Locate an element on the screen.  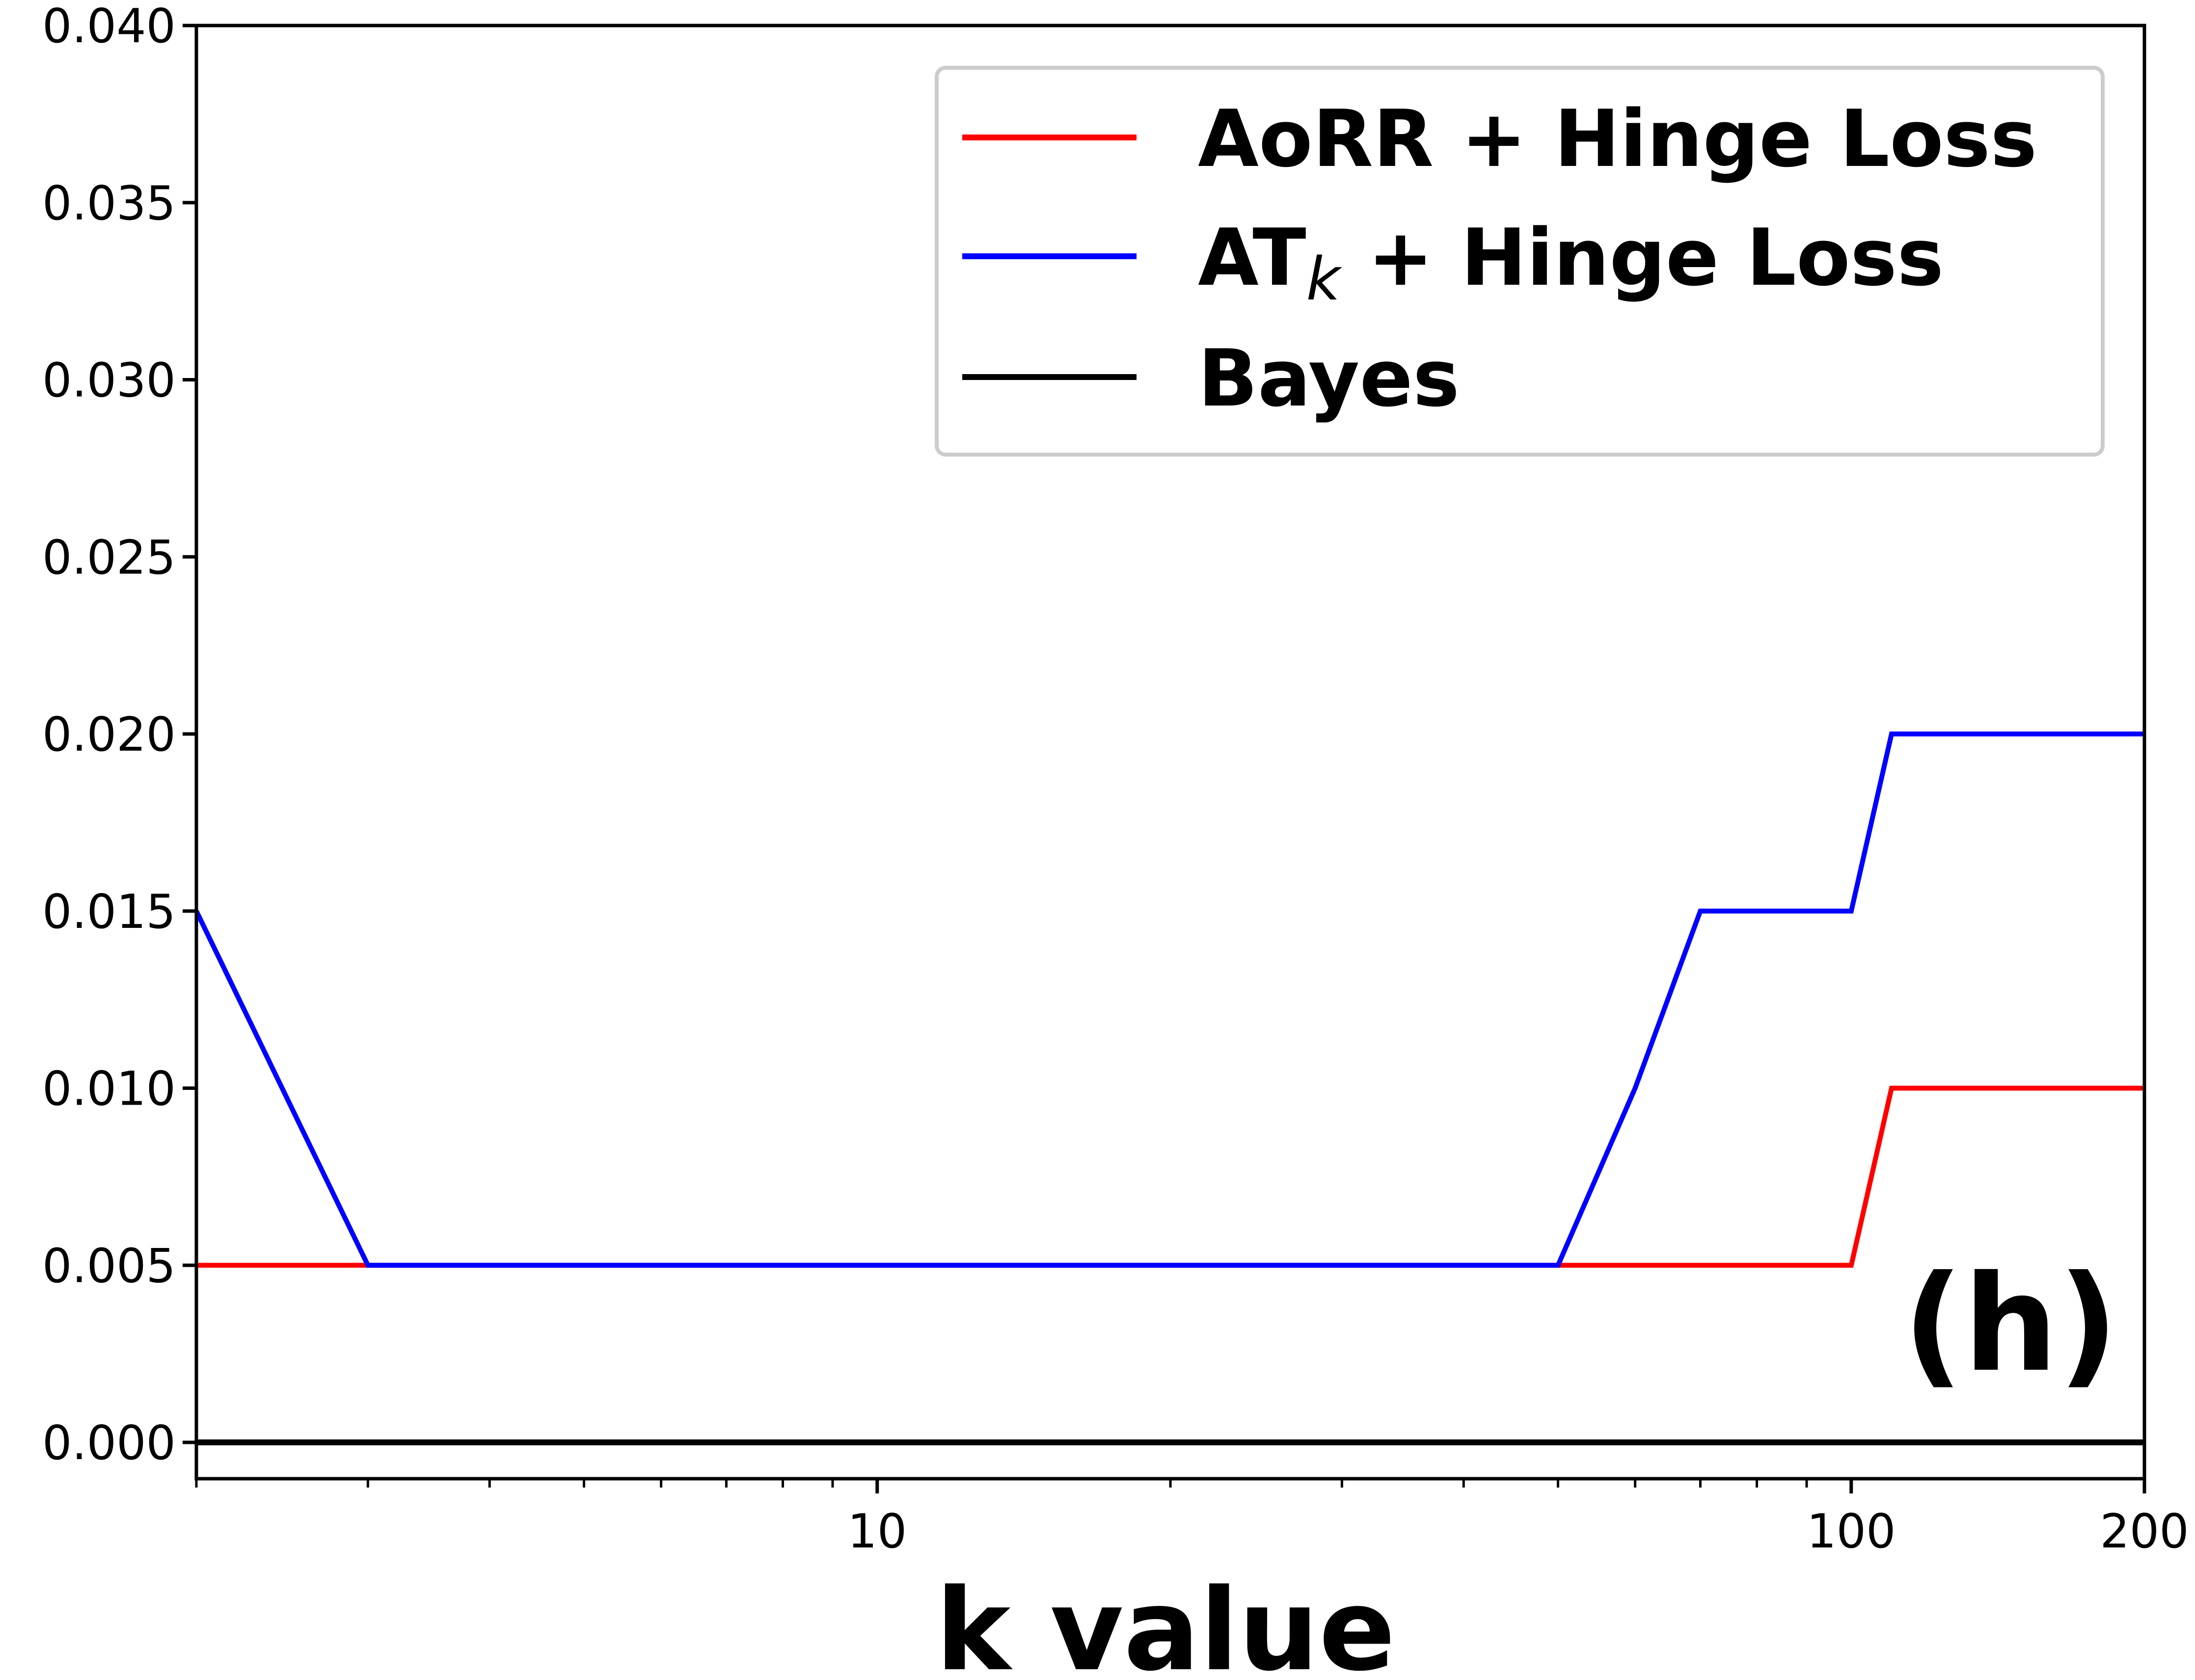
legend-label-atk: ATk + Hinge Loss is located at coordinates (1571, 263).